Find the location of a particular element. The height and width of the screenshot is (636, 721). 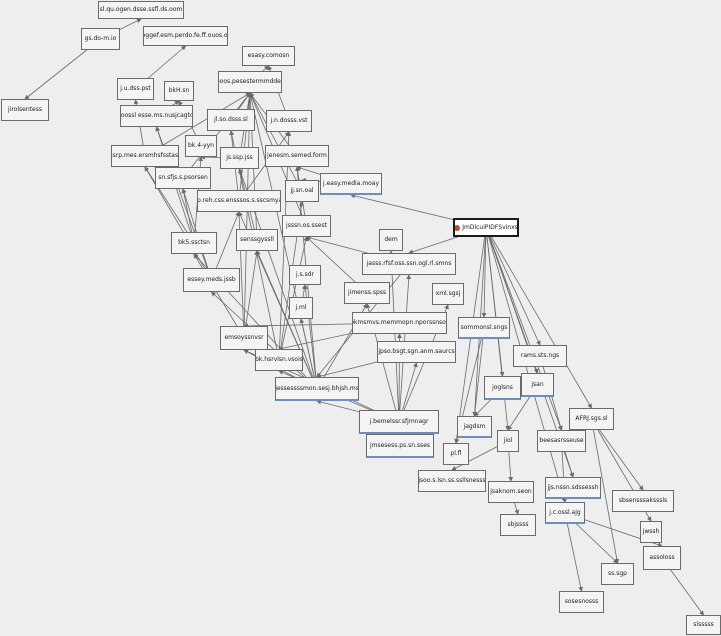

graph-node: rams.sts.ngs is located at coordinates (540, 356).